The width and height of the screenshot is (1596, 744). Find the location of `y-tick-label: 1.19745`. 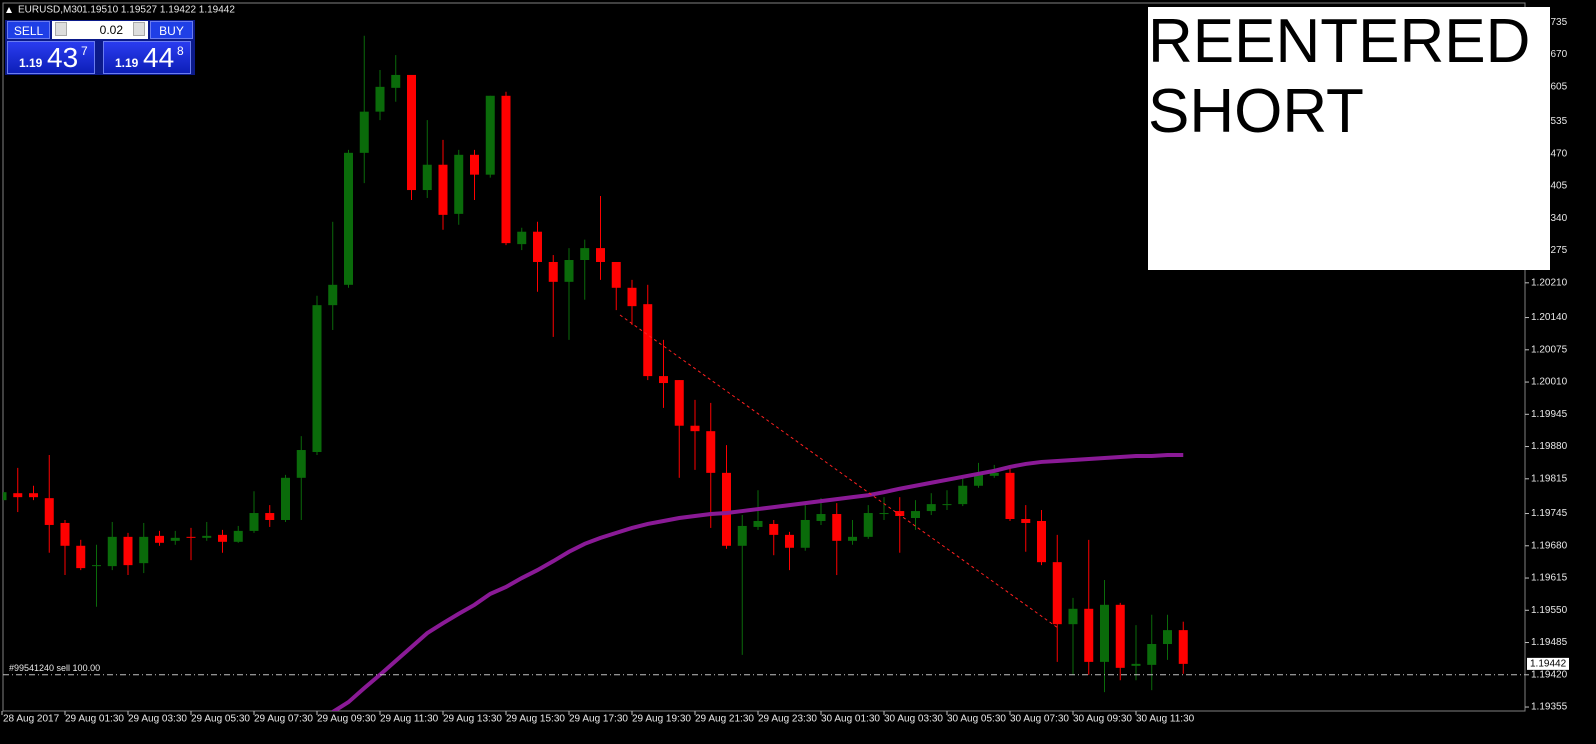

y-tick-label: 1.19745 is located at coordinates (1549, 513).